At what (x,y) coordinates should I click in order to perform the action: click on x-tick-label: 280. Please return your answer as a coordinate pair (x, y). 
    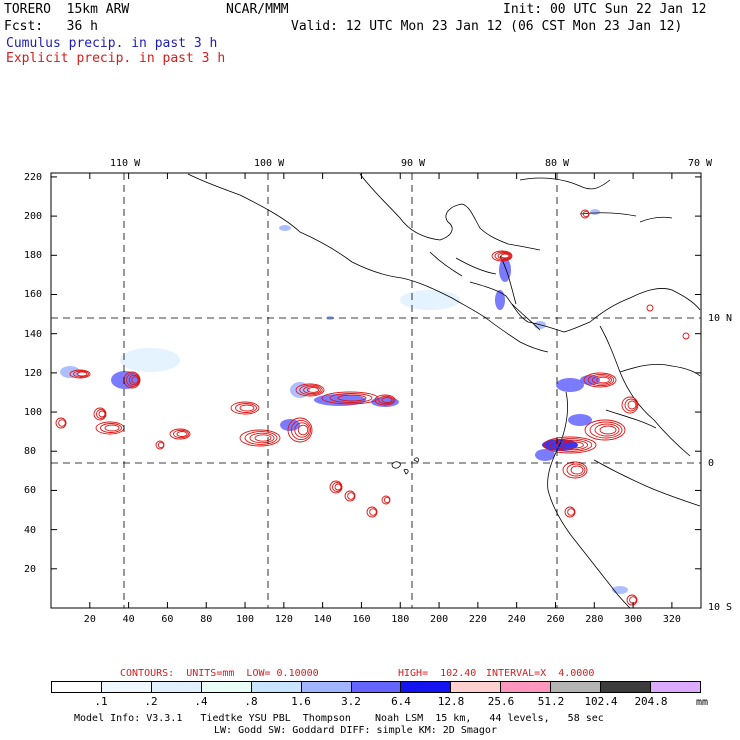
    Looking at the image, I should click on (594, 619).